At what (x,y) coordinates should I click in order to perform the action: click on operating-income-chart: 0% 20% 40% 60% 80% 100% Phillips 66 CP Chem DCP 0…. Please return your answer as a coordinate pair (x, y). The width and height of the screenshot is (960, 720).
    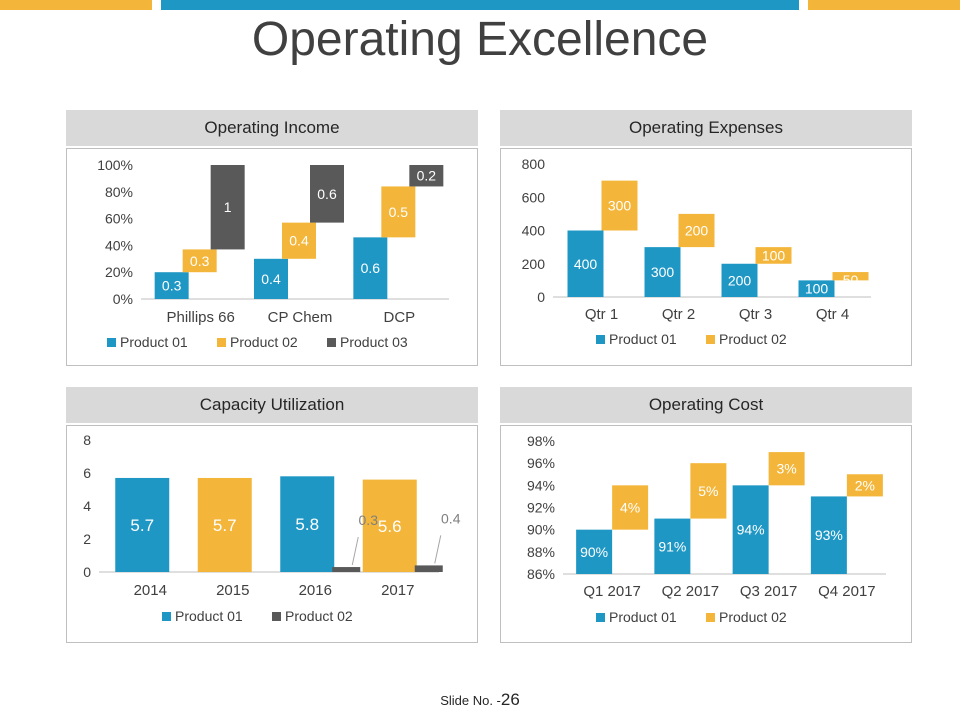
    Looking at the image, I should click on (272, 257).